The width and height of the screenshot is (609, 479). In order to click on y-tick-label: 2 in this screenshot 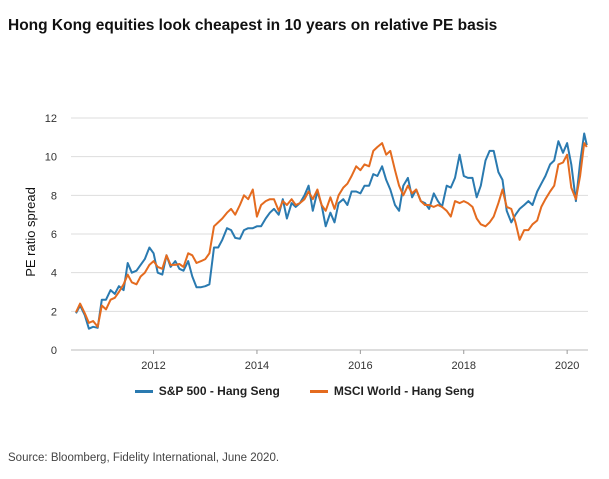, I will do `click(54, 312)`.